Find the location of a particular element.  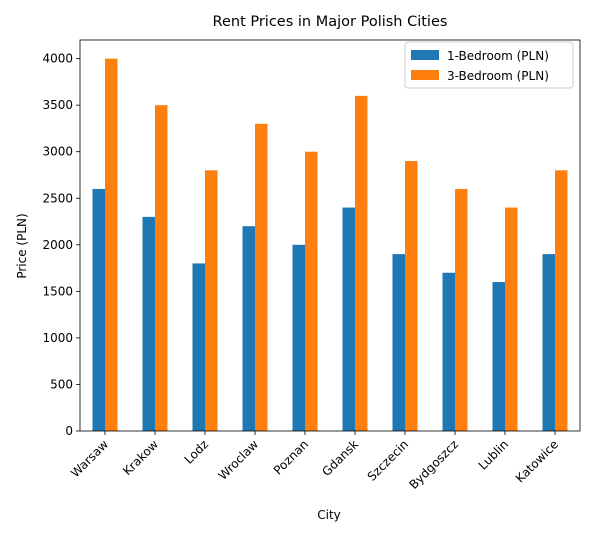

bar-3-bedroom-lublin is located at coordinates (511, 319).